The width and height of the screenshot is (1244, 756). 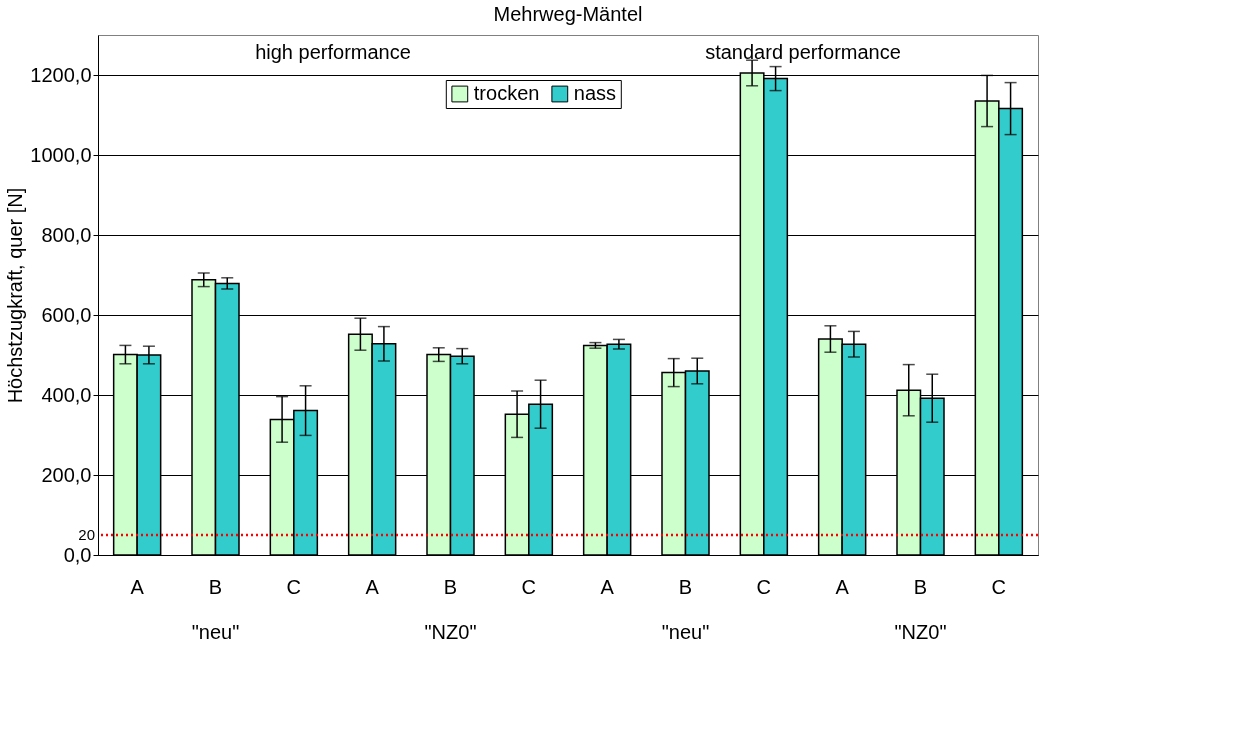 I want to click on legend-label: nass, so click(x=595, y=93).